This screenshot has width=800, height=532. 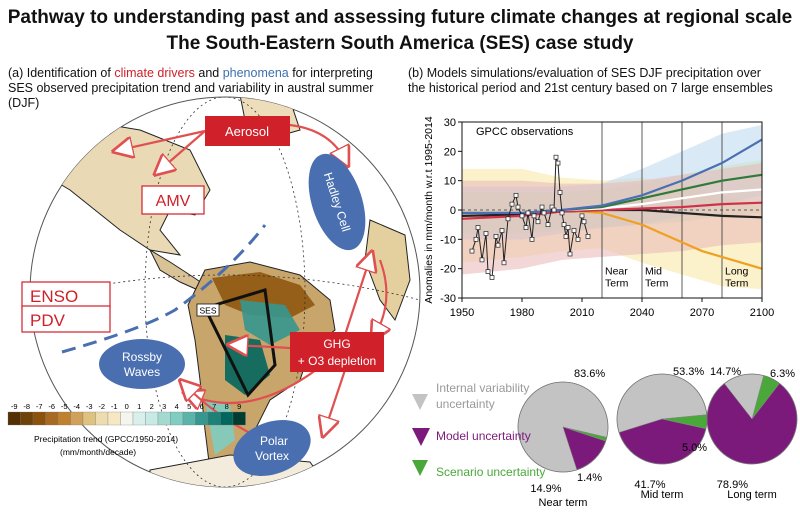 What do you see at coordinates (702, 313) in the screenshot?
I see `x-tick-label: 2070` at bounding box center [702, 313].